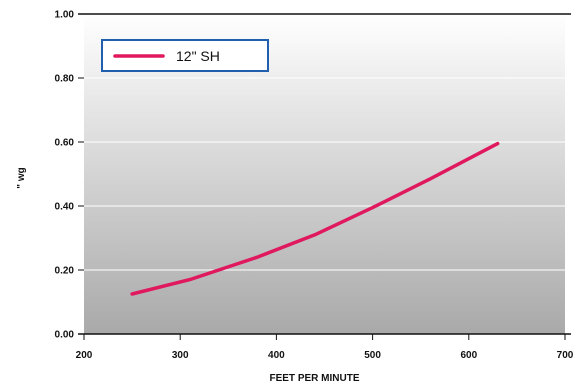 The height and width of the screenshot is (389, 585). Describe the element at coordinates (565, 355) in the screenshot. I see `x-tick-label: 700` at that location.